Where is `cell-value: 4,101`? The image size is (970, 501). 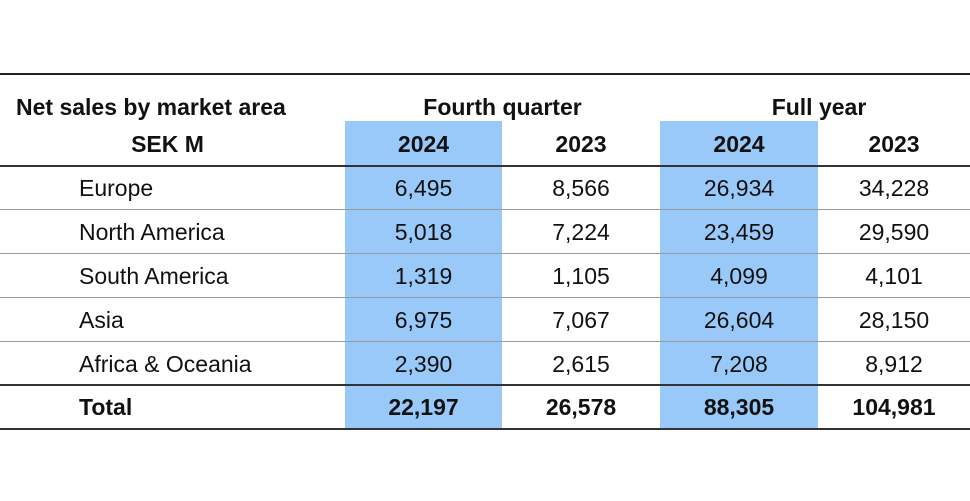
cell-value: 4,101 is located at coordinates (894, 276).